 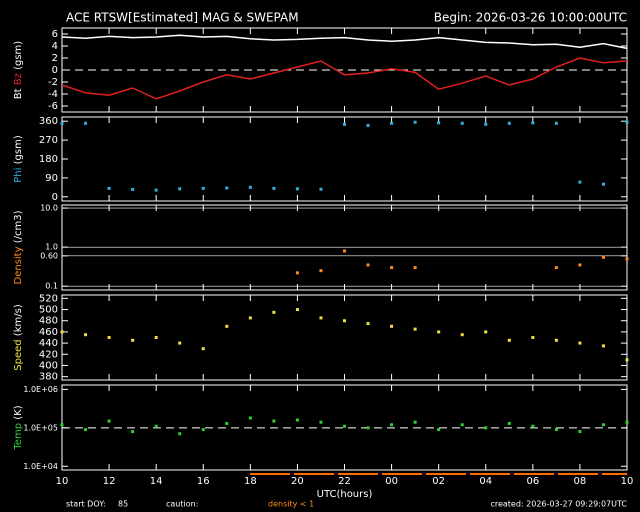 I want to click on y-tick-label: 1.0E+06, so click(x=40, y=389).